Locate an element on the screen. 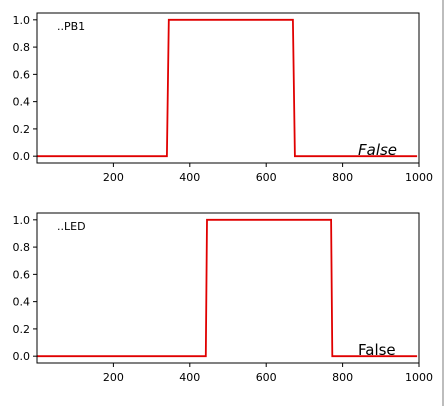 Image resolution: width=445 pixels, height=406 pixels. window-right-edge is located at coordinates (443, 203).